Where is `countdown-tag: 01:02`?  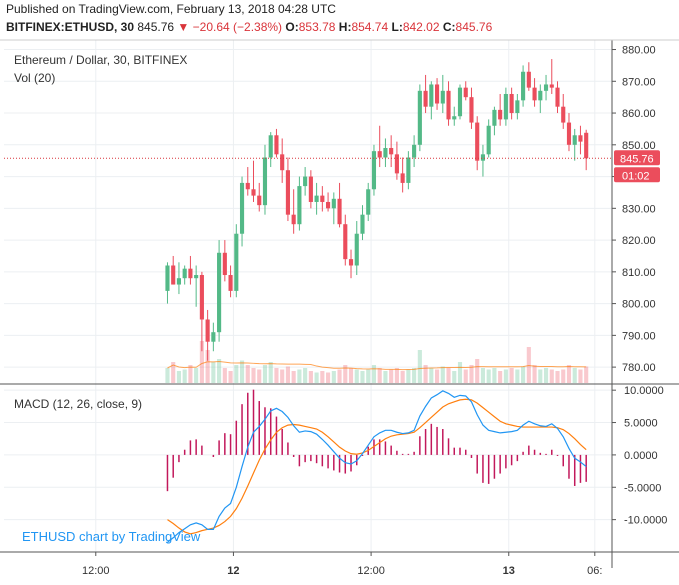 countdown-tag: 01:02 is located at coordinates (636, 176).